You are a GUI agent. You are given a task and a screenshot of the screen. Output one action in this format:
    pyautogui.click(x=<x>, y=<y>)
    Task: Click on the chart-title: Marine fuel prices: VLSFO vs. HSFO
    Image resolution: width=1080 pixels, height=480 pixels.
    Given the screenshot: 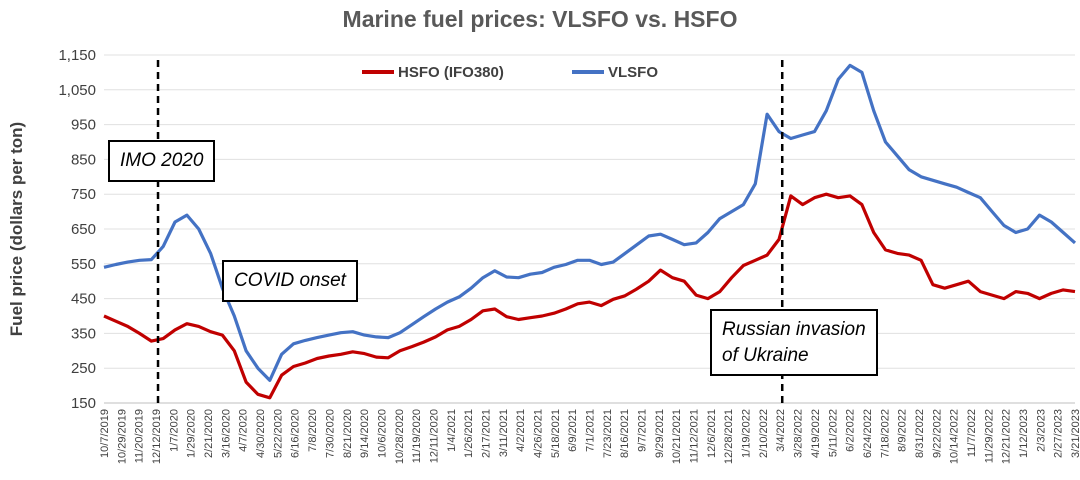 What is the action you would take?
    pyautogui.click(x=540, y=19)
    